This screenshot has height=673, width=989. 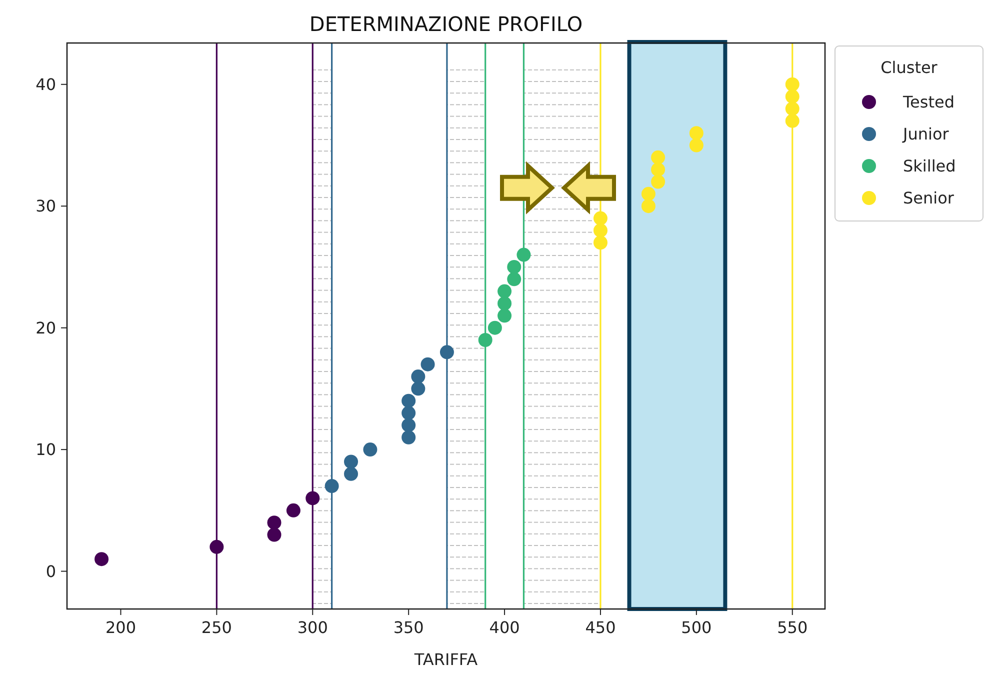 What do you see at coordinates (46, 84) in the screenshot?
I see `y-tick-label: 40` at bounding box center [46, 84].